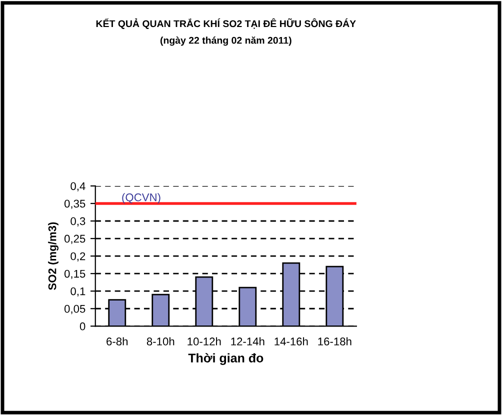 Image resolution: width=502 pixels, height=416 pixels. I want to click on x-tick-label: 14-16h, so click(291, 341).